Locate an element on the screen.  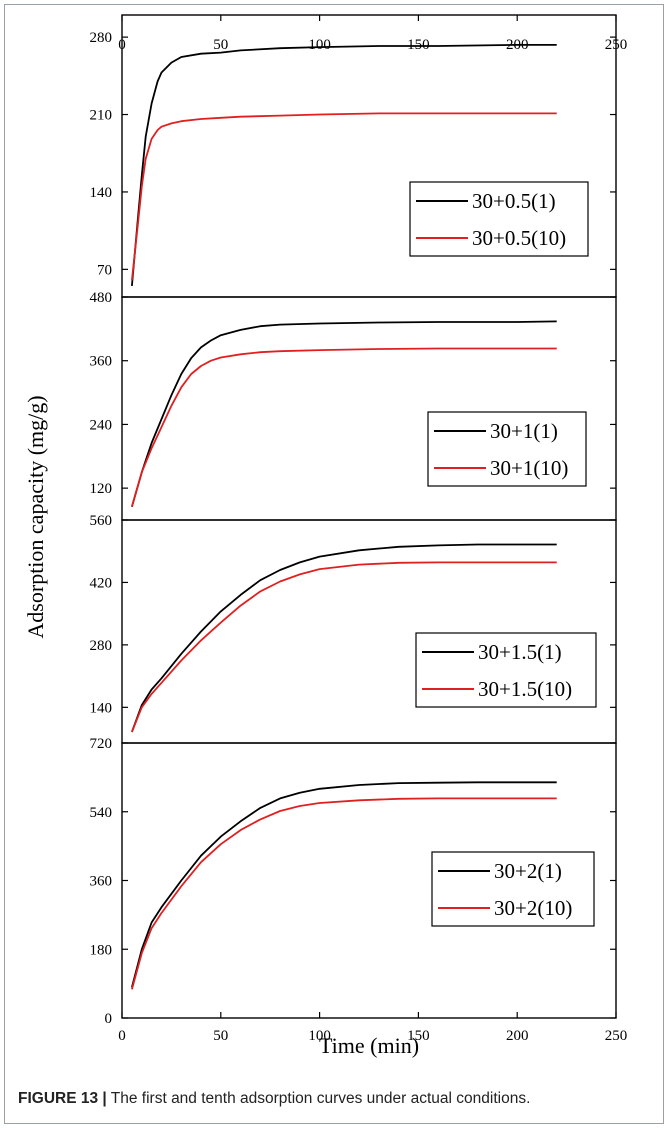
legend: 30+1.5(1) 30+1.5(10) is located at coordinates (506, 670).